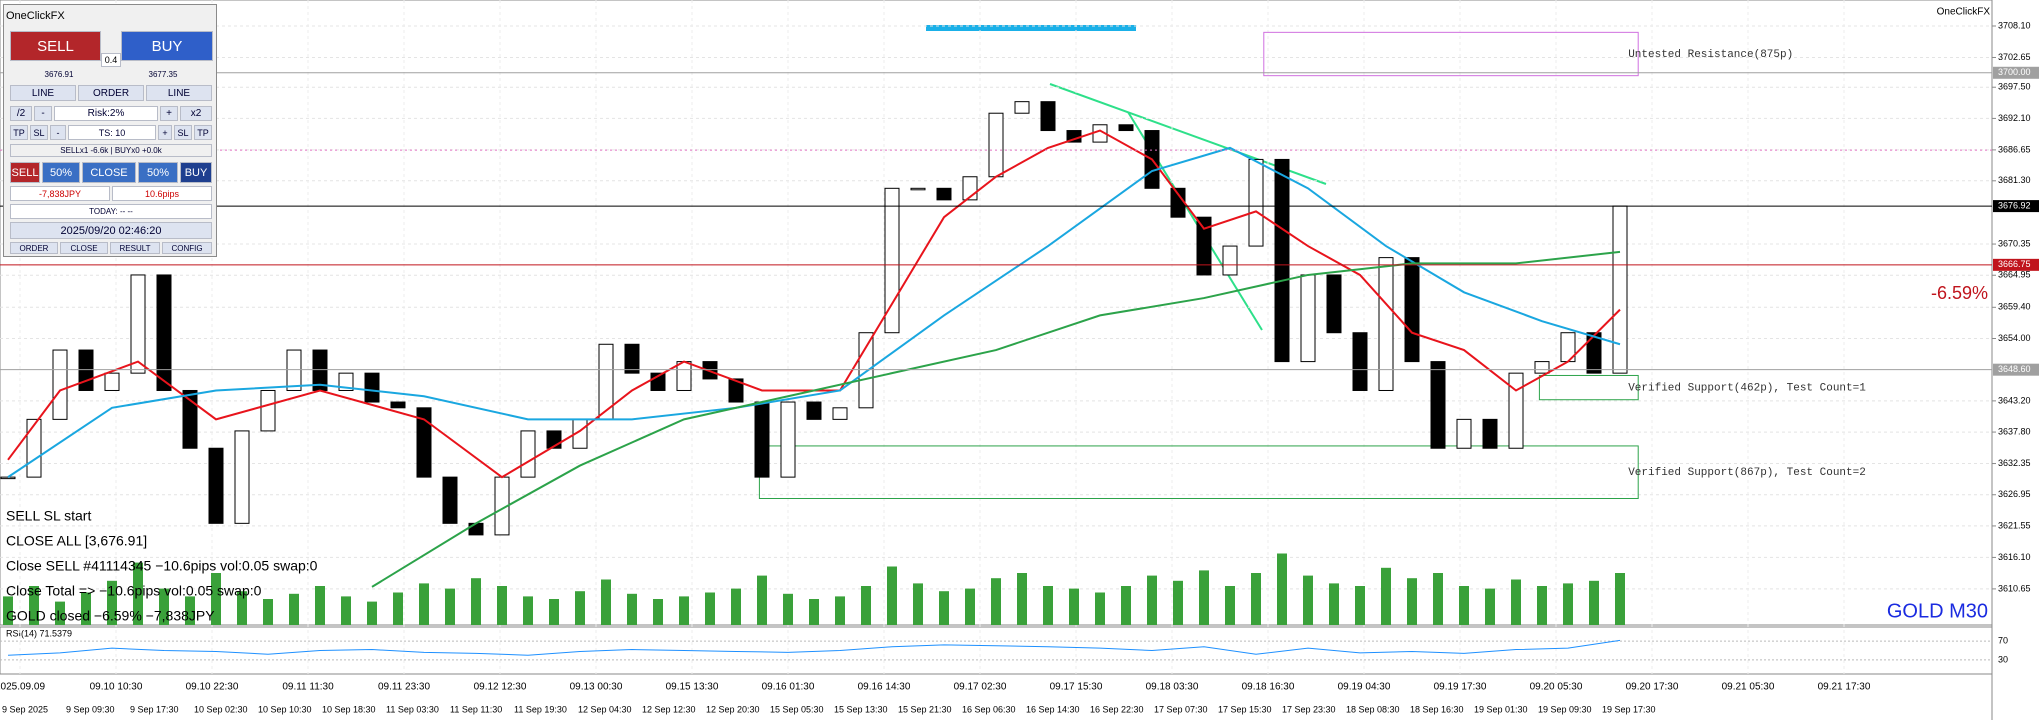 The width and height of the screenshot is (2040, 720). I want to click on panel-row4-1: 50%, so click(61, 172).